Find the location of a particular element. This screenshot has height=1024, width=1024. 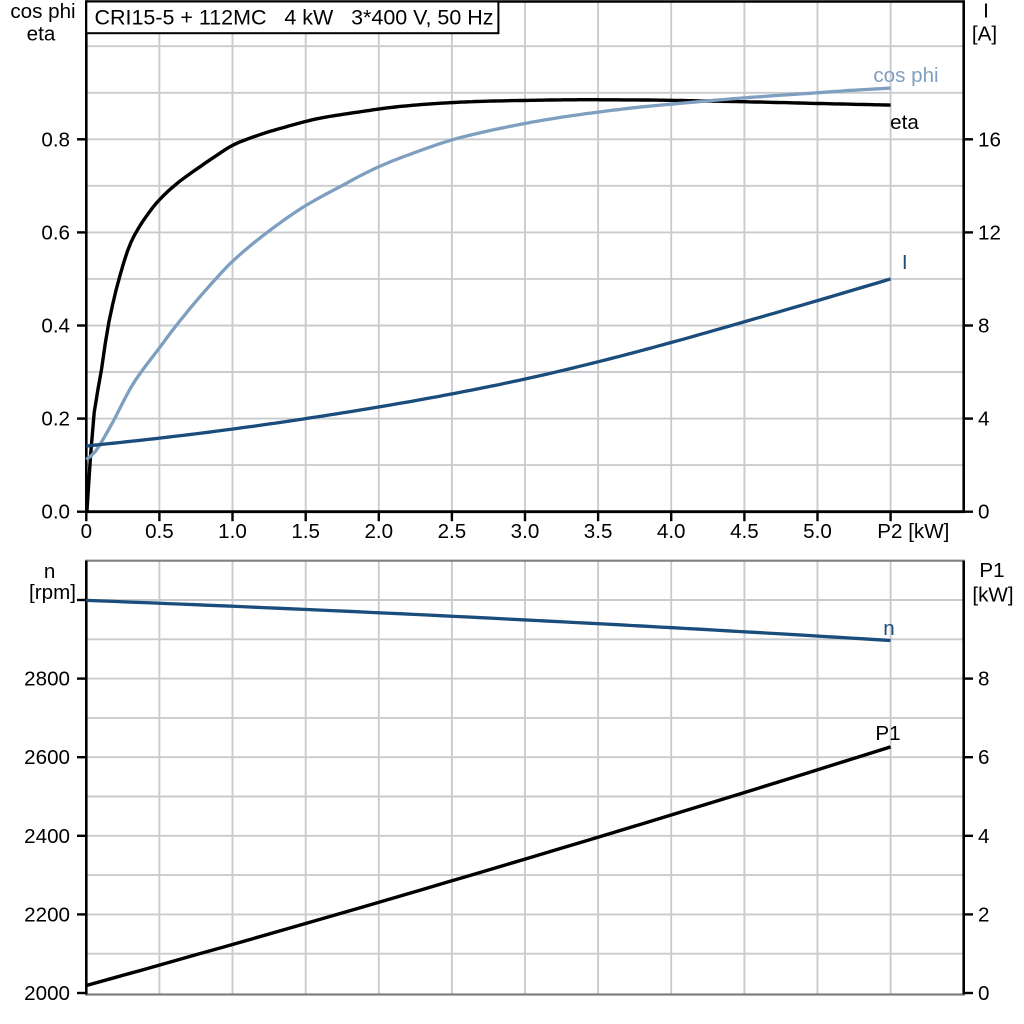

svg-text: 2 is located at coordinates (983, 914).